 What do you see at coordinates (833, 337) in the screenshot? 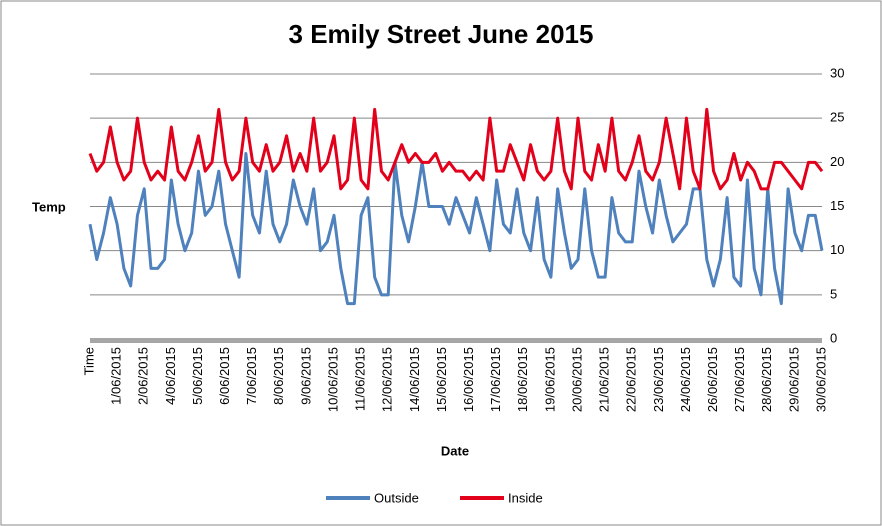
I see `y-tick-label: 0` at bounding box center [833, 337].